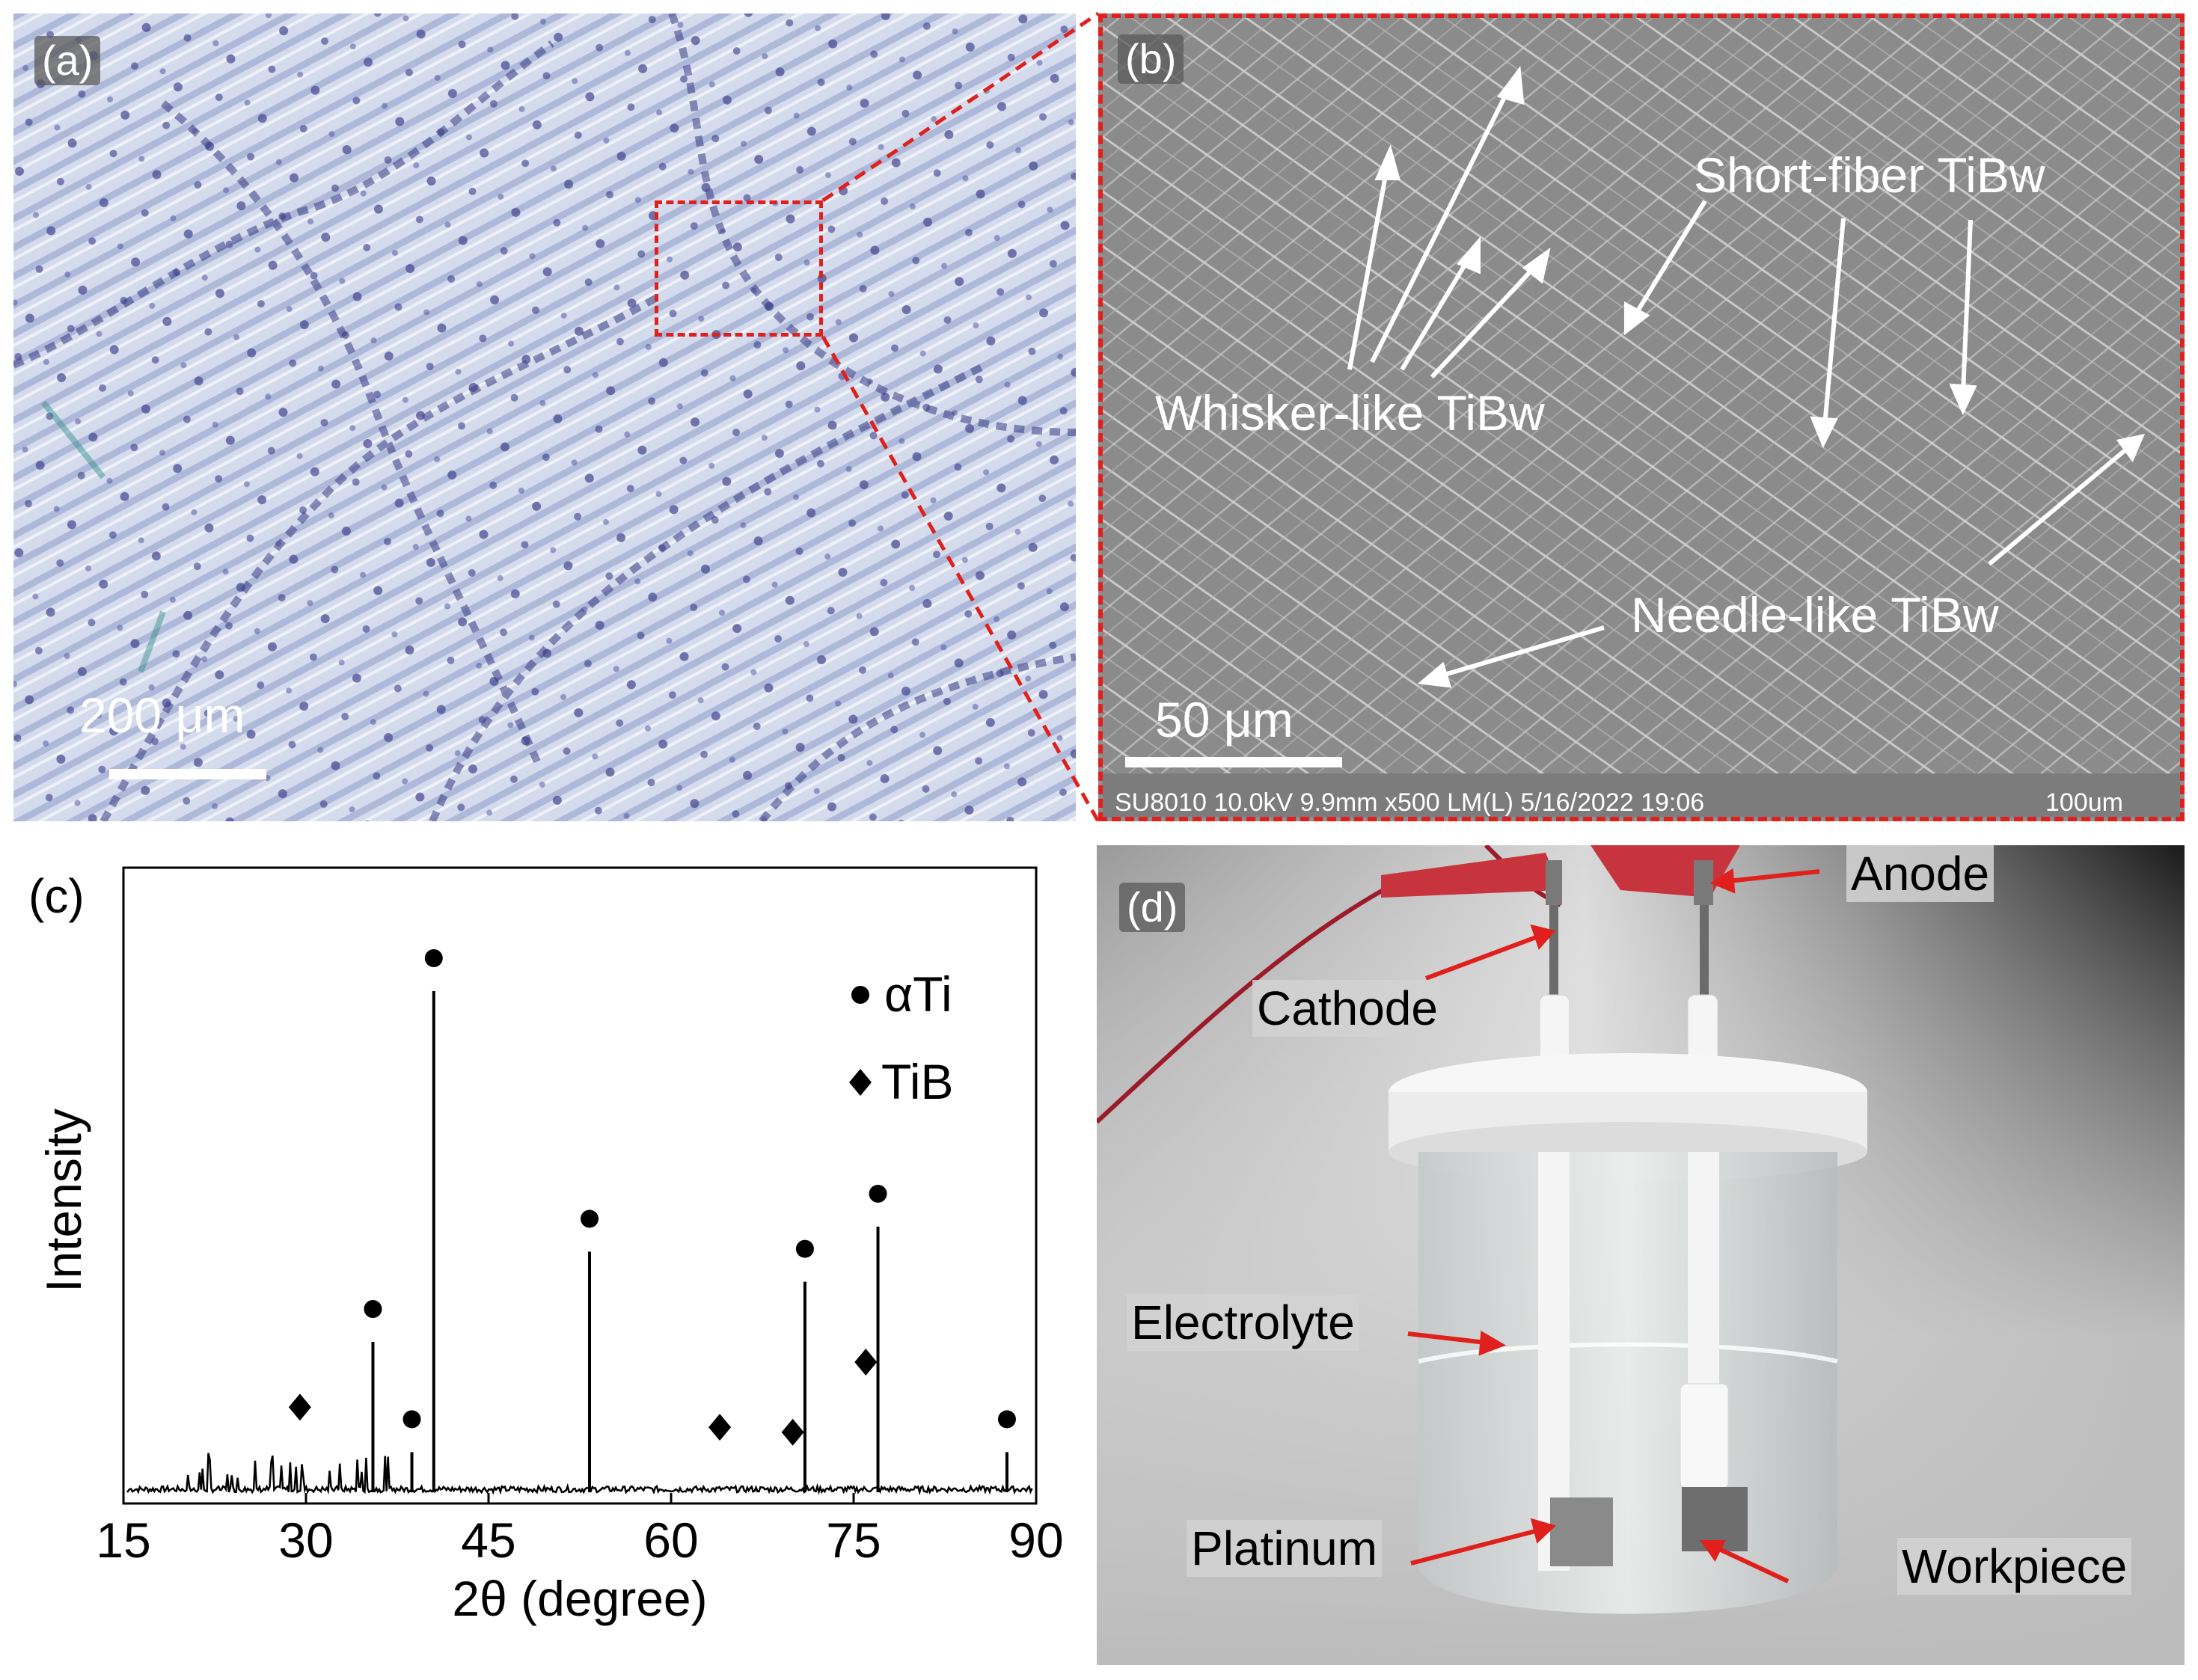 This screenshot has width=2198, height=1680. What do you see at coordinates (162, 715) in the screenshot?
I see `panel-a-scale-text: 200 μm` at bounding box center [162, 715].